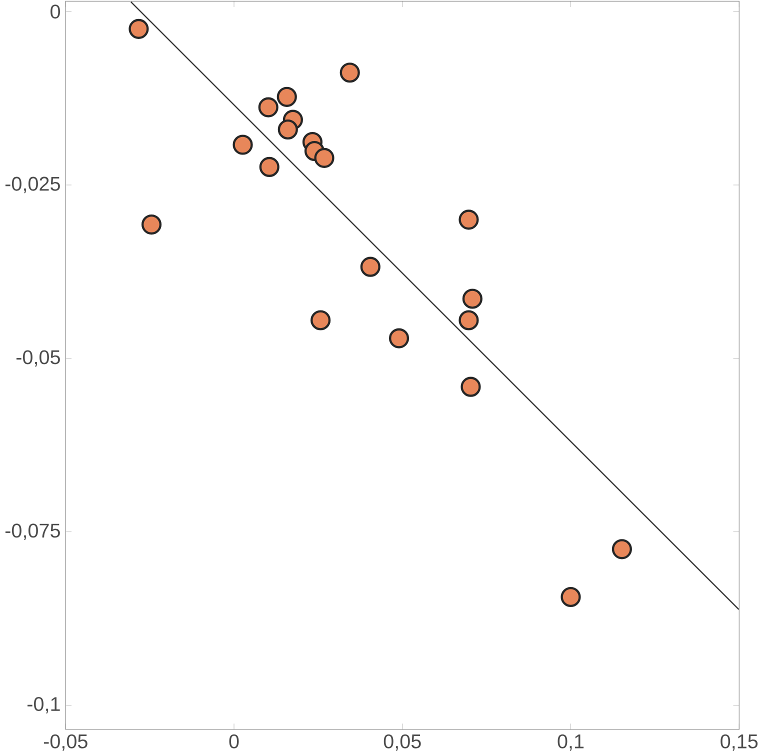 Image resolution: width=763 pixels, height=755 pixels. I want to click on y-tick-label: -0,025, so click(32, 185).